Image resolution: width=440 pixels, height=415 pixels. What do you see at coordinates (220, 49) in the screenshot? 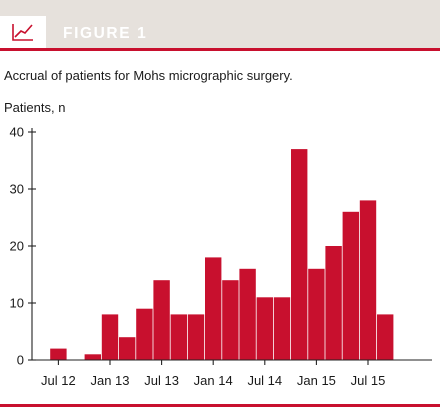
I see `header-rule` at bounding box center [220, 49].